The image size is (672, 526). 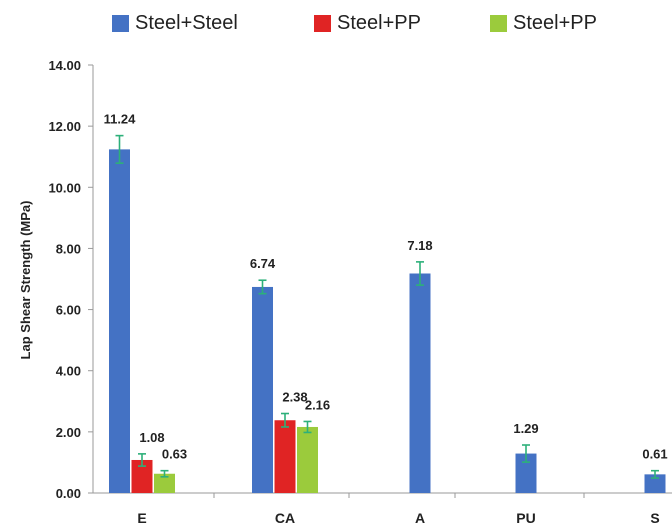 I want to click on y-tick-label: 6.00, so click(x=68, y=310).